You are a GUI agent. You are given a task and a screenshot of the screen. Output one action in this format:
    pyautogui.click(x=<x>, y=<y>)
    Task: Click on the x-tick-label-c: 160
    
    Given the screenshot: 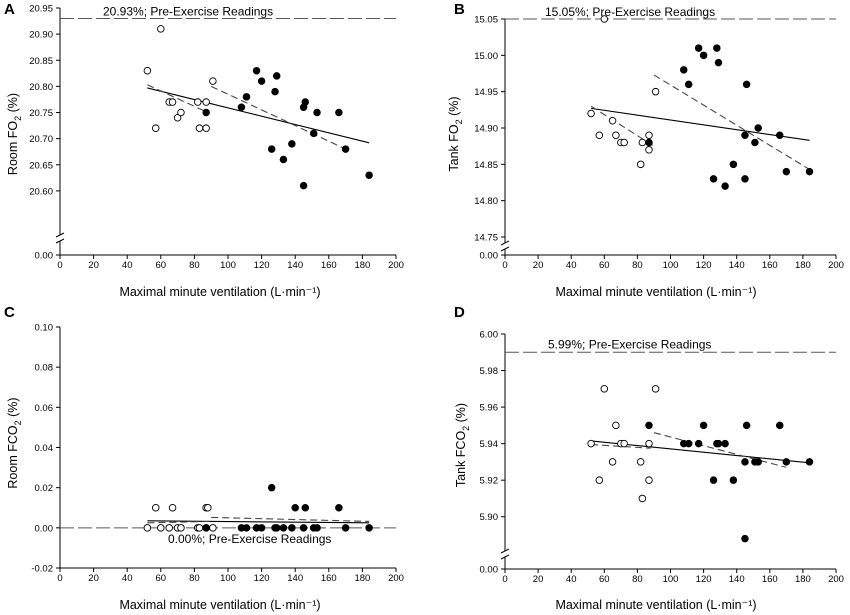 What is the action you would take?
    pyautogui.click(x=329, y=578)
    